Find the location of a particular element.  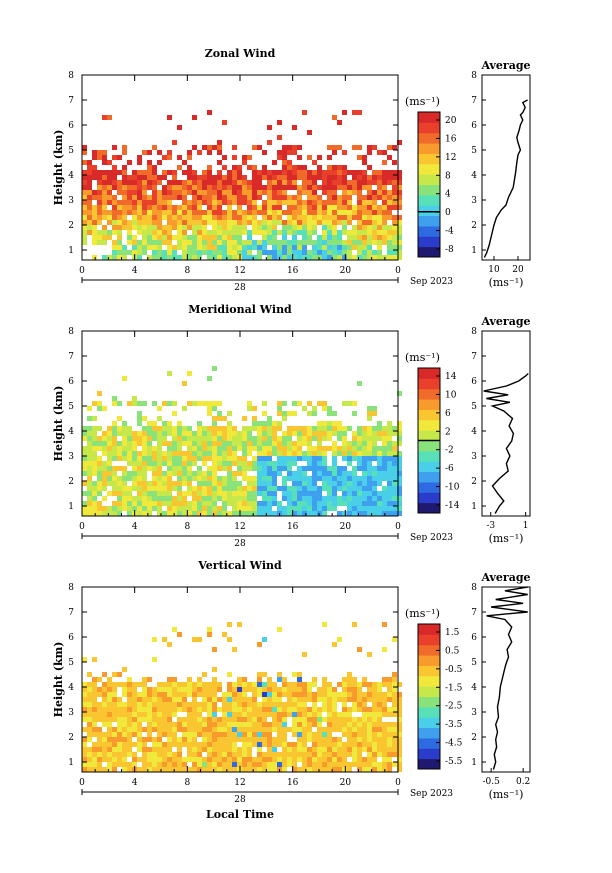

colorbar-unit: (ms⁻¹) is located at coordinates (422, 357).